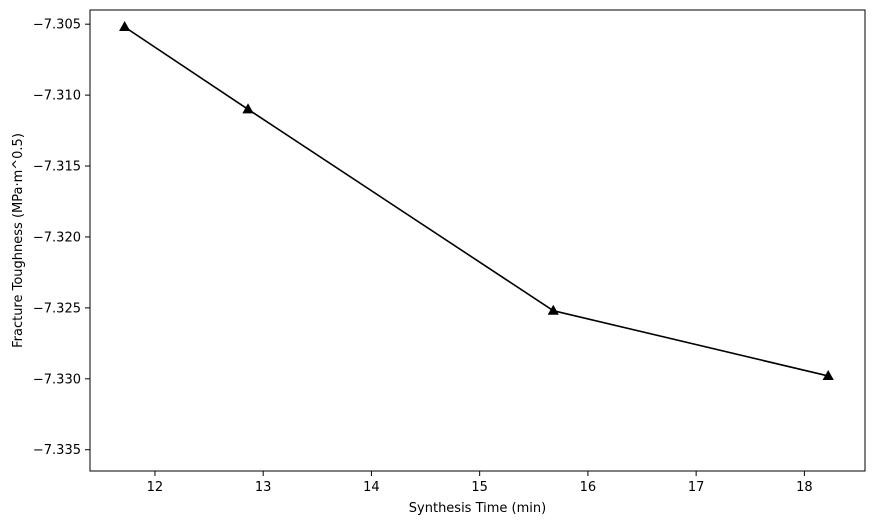  Describe the element at coordinates (18, 240) in the screenshot. I see `y-axis-label: Fracture Toughness (MPa·m^0.5)` at that location.